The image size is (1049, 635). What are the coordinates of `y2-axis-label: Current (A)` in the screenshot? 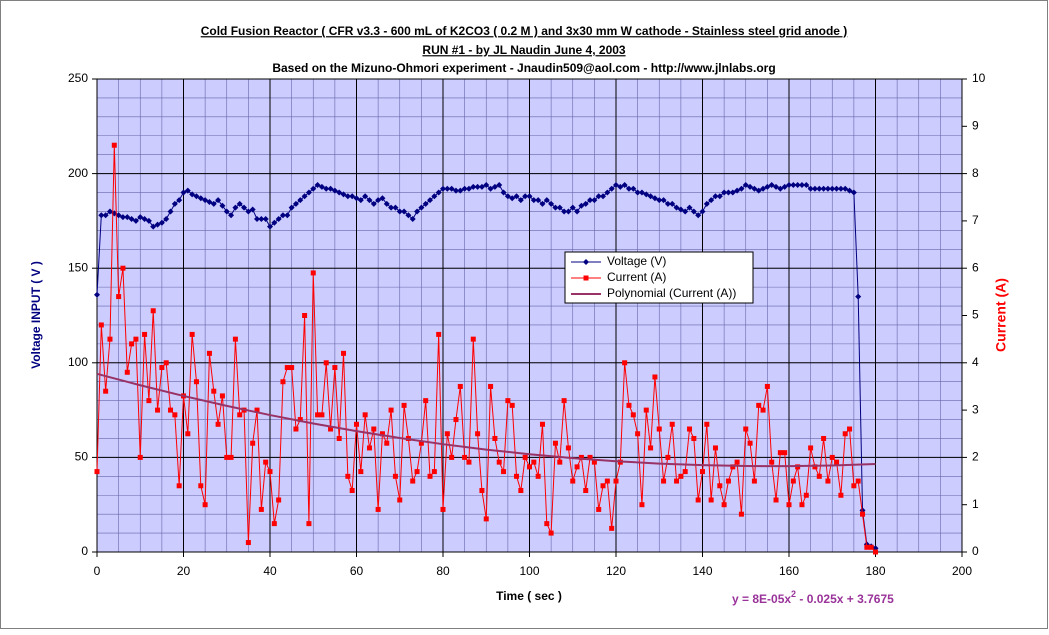 It's located at (1001, 315).